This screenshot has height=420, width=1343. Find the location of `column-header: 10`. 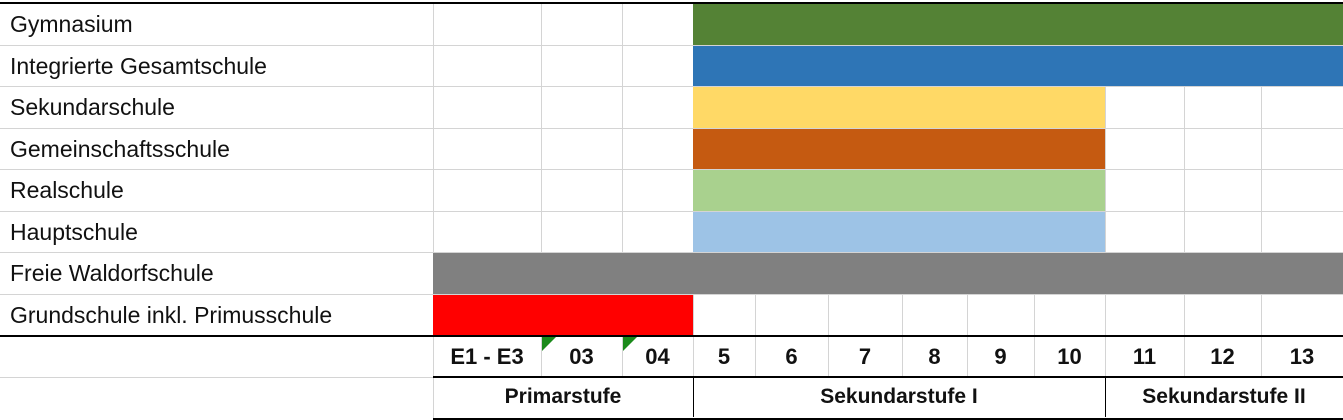

column-header: 10 is located at coordinates (1069, 356).